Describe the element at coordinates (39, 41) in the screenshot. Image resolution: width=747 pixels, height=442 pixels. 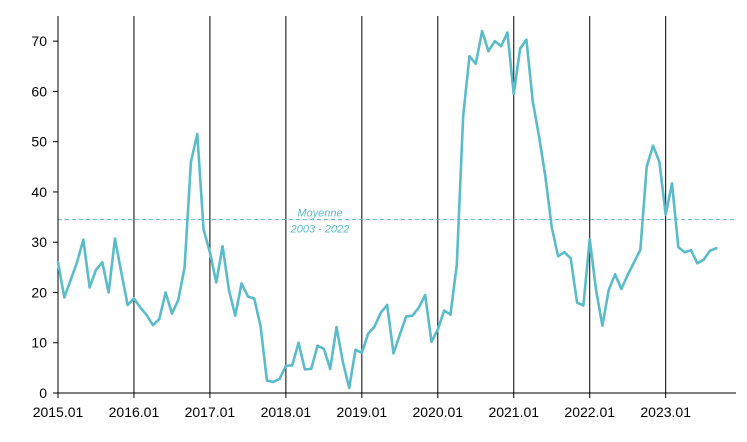
I see `y-tick-label-70: 70` at that location.